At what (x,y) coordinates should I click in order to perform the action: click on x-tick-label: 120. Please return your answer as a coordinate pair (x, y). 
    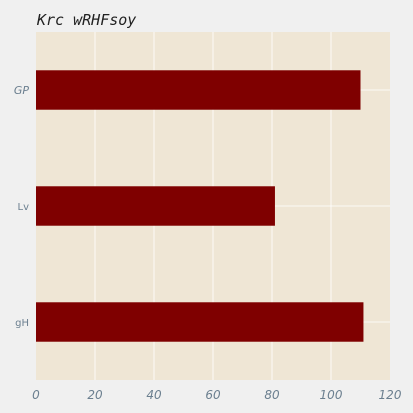
    Looking at the image, I should click on (390, 395).